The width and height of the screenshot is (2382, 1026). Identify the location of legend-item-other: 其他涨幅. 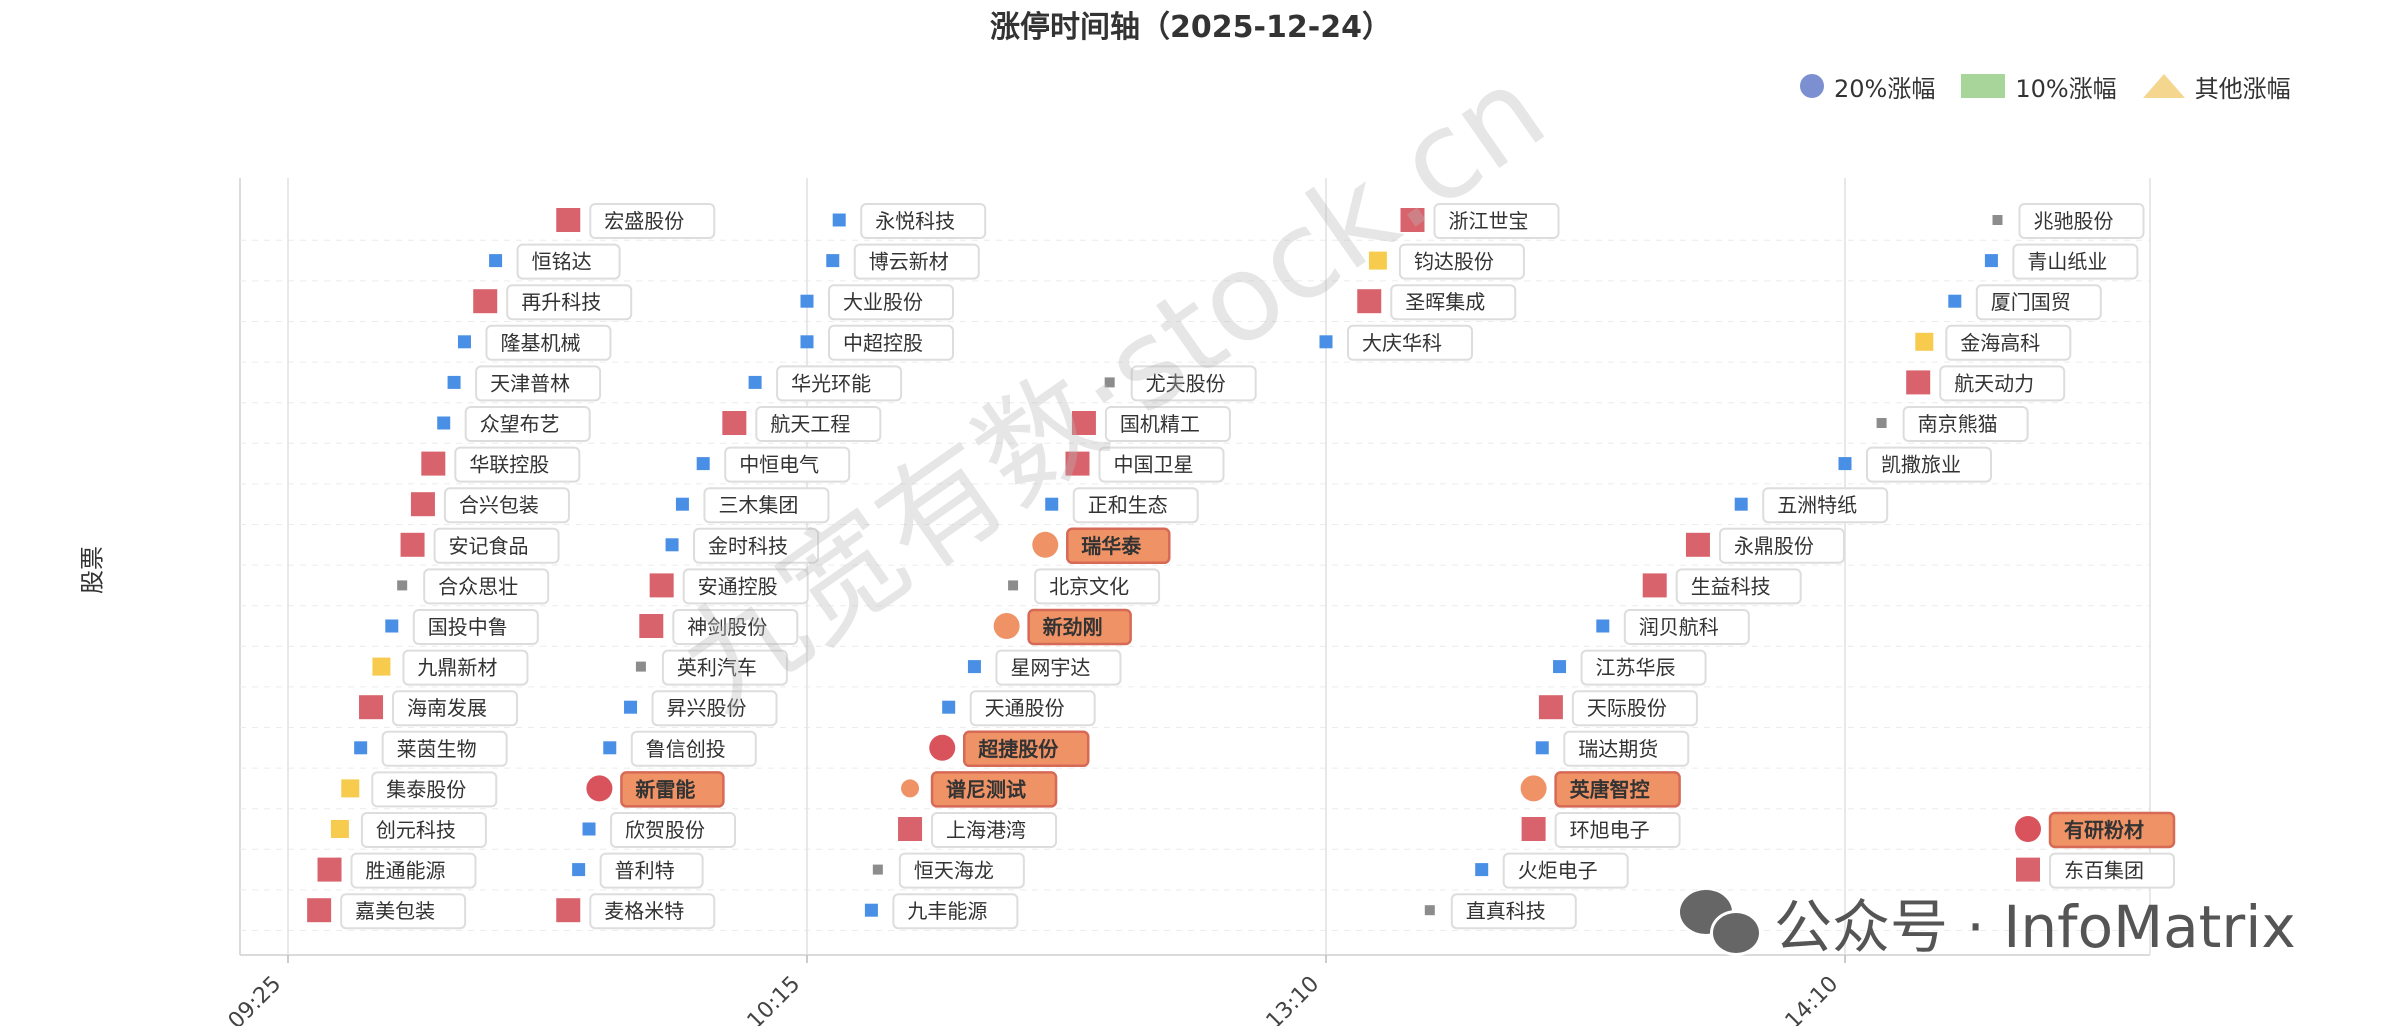
(2216, 86).